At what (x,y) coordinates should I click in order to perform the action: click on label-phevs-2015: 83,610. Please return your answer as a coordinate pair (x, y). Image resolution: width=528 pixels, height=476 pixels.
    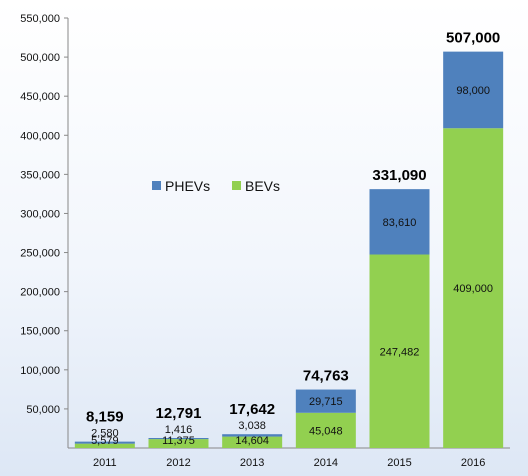
    Looking at the image, I should click on (400, 223).